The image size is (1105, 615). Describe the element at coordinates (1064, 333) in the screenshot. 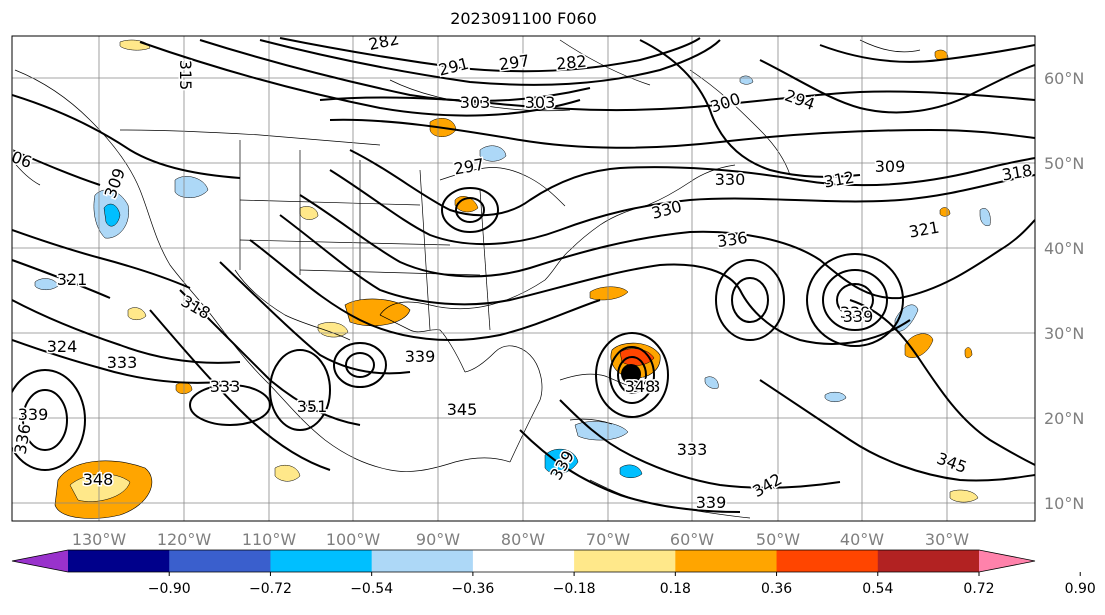

I see `lat-tick-label: 30°N` at that location.